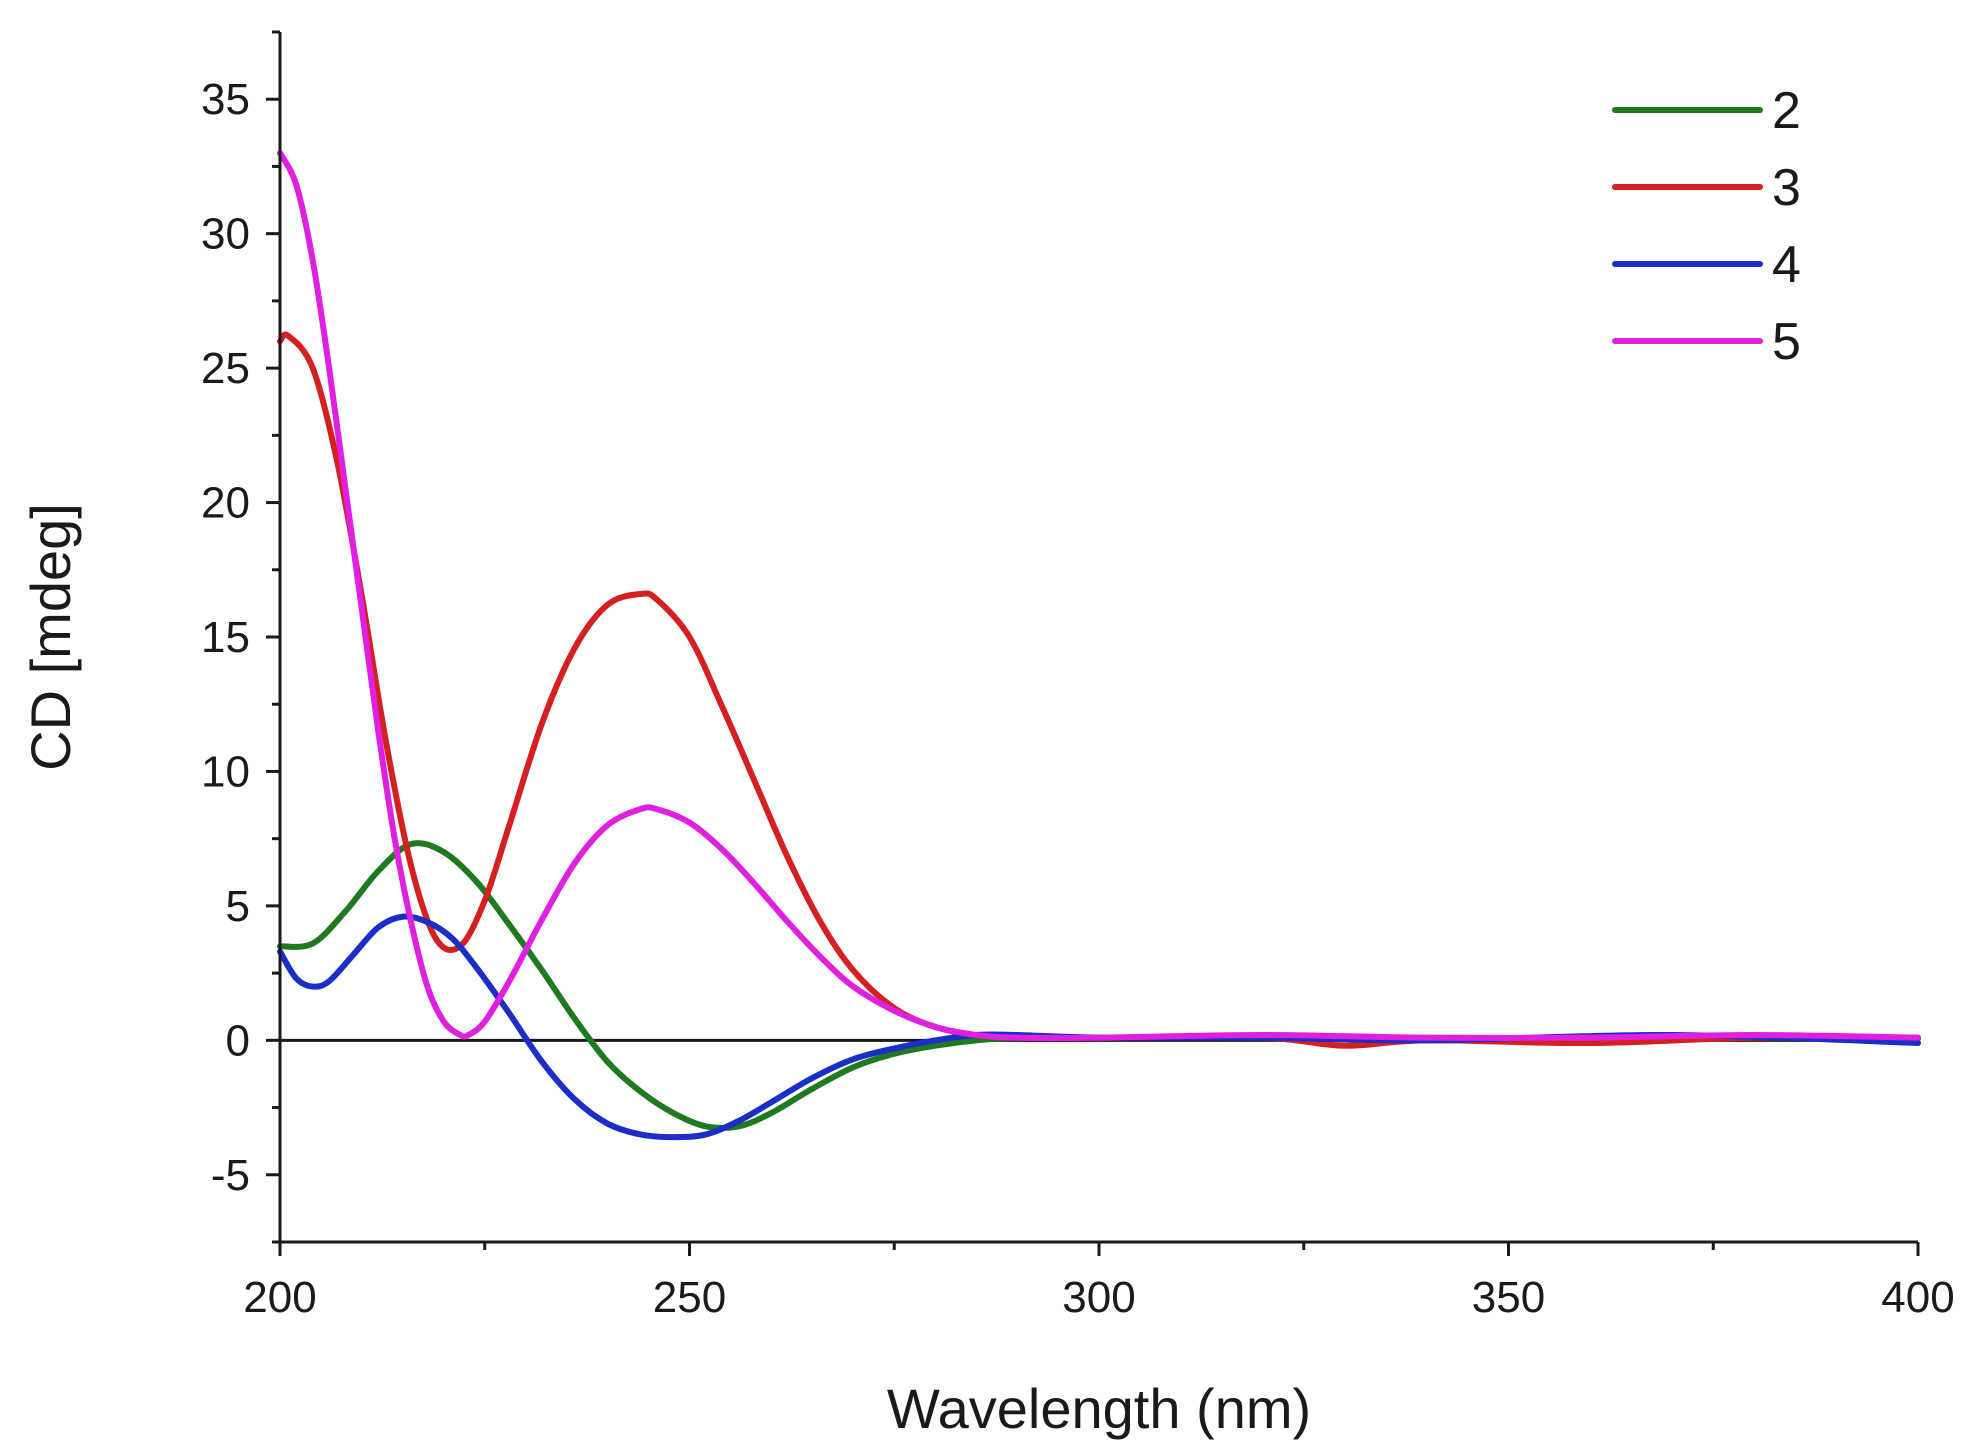  Describe the element at coordinates (225, 771) in the screenshot. I see `y-tick-label: 10` at that location.